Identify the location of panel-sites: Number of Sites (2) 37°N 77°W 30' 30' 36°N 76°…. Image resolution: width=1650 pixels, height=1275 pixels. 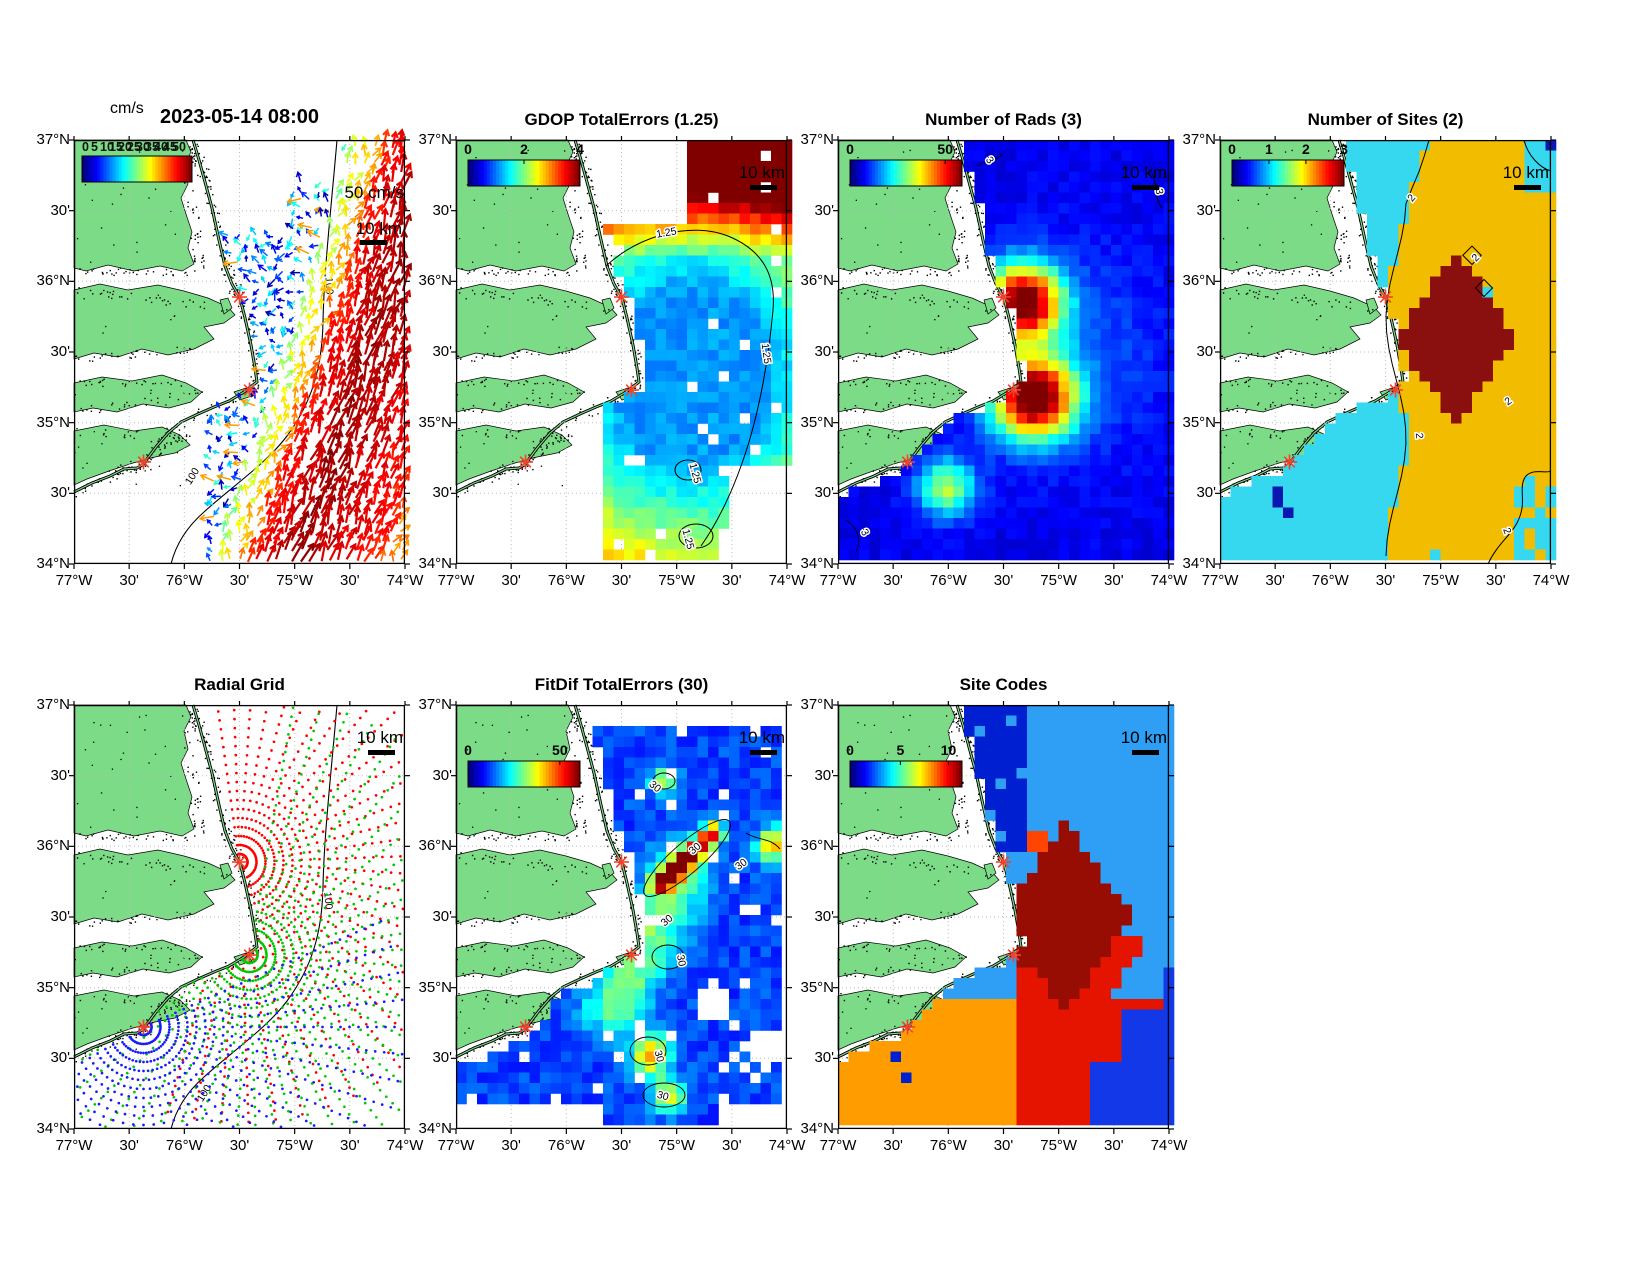
(1384, 372).